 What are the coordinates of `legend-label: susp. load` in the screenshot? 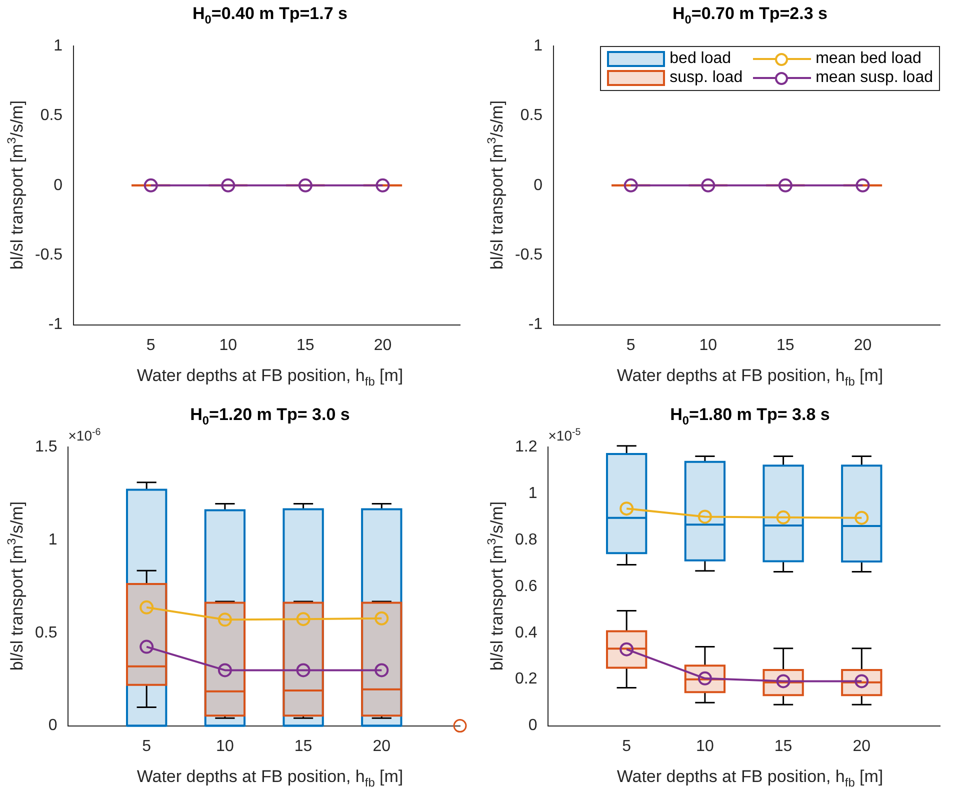 It's located at (706, 78).